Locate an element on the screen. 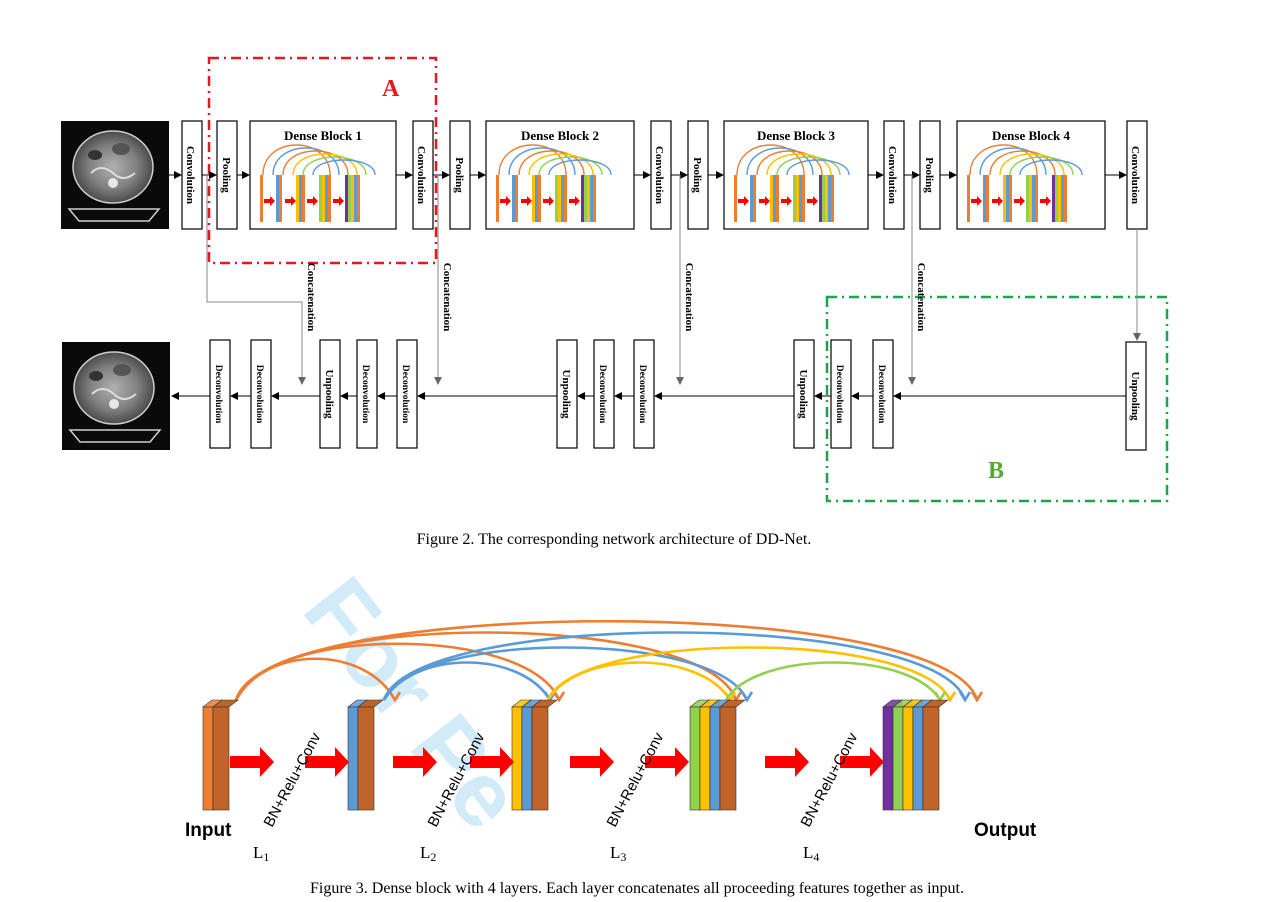 Image resolution: width=1269 pixels, height=902 pixels. op-label-3: BN+Relu+Conv is located at coordinates (636, 779).